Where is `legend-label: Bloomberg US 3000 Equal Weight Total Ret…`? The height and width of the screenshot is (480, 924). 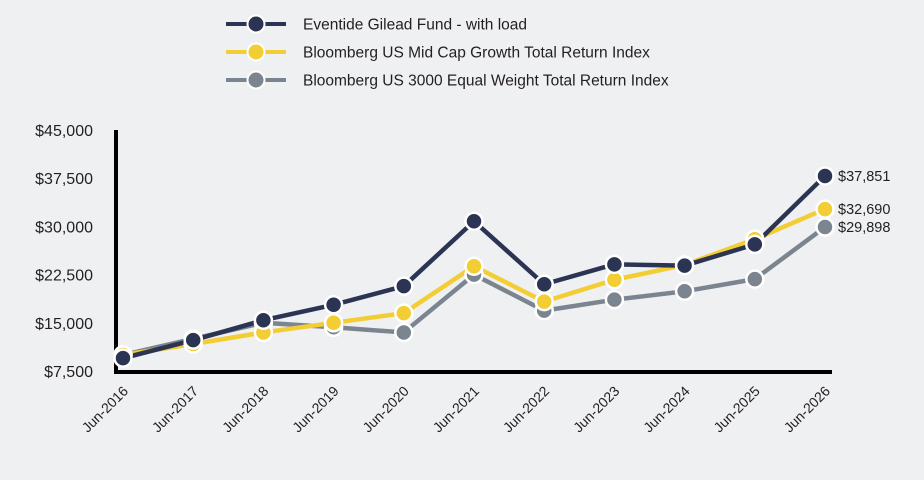 legend-label: Bloomberg US 3000 Equal Weight Total Ret… is located at coordinates (486, 81).